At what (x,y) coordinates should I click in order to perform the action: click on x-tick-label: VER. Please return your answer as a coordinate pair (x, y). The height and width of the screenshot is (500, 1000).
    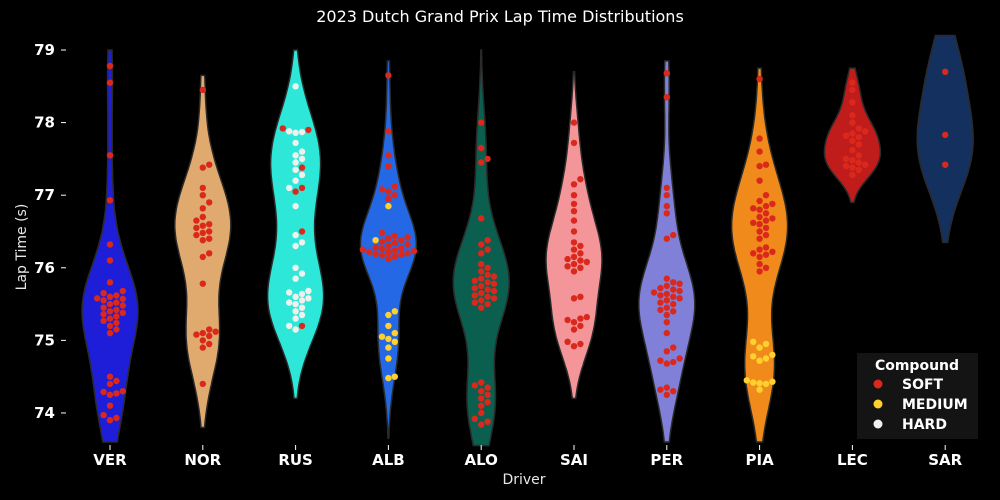
    Looking at the image, I should click on (110, 460).